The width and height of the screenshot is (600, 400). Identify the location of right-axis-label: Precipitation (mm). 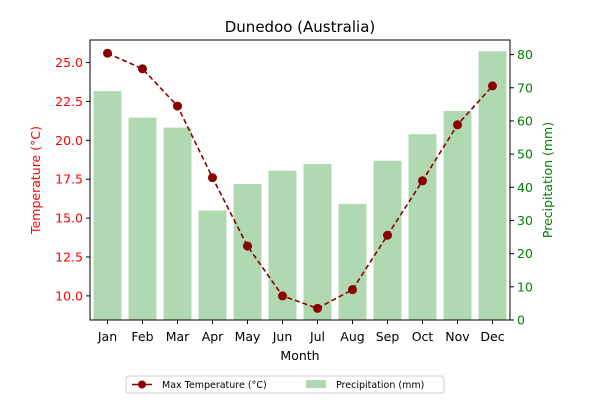
(547, 180).